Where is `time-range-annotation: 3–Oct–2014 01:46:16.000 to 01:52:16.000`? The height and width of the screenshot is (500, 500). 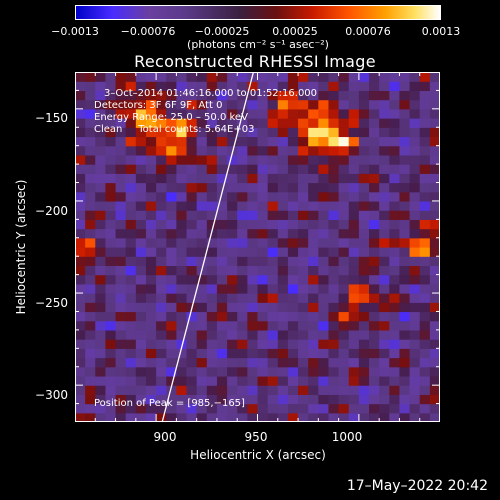
time-range-annotation: 3–Oct–2014 01:46:16.000 to 01:52:16.000 is located at coordinates (211, 93).